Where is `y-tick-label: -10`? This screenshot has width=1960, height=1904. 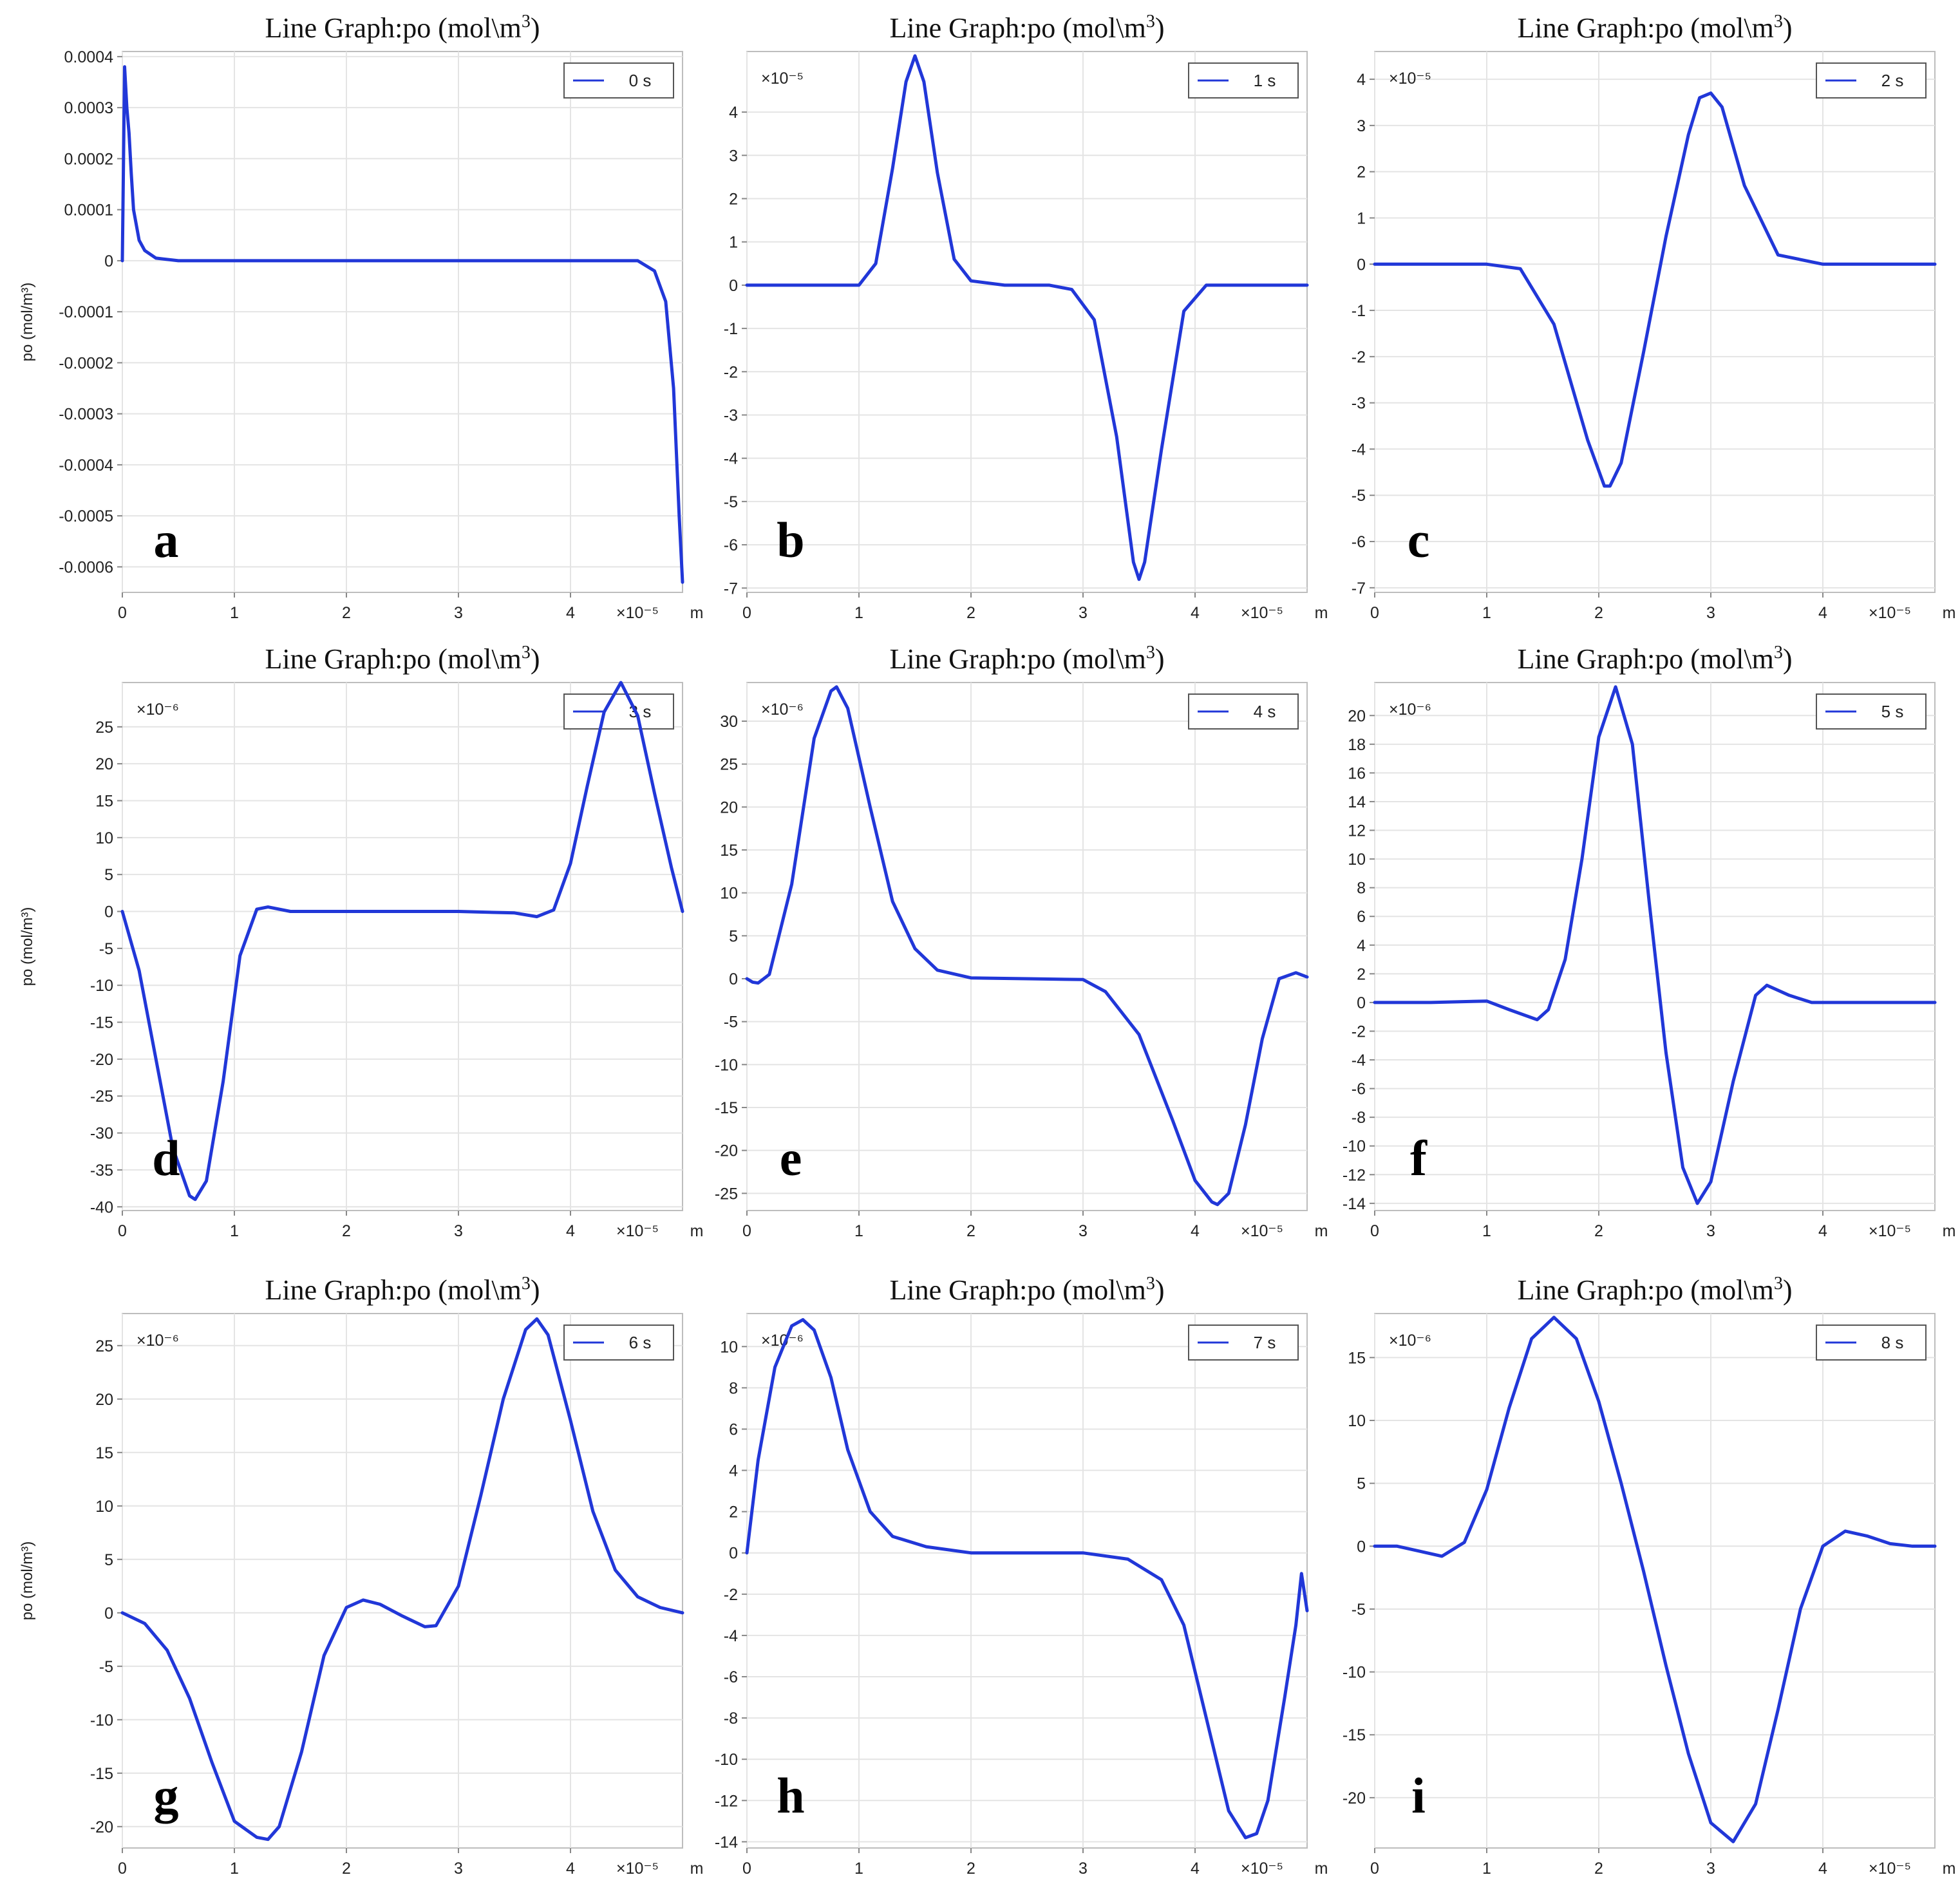 y-tick-label: -10 is located at coordinates (1354, 1147).